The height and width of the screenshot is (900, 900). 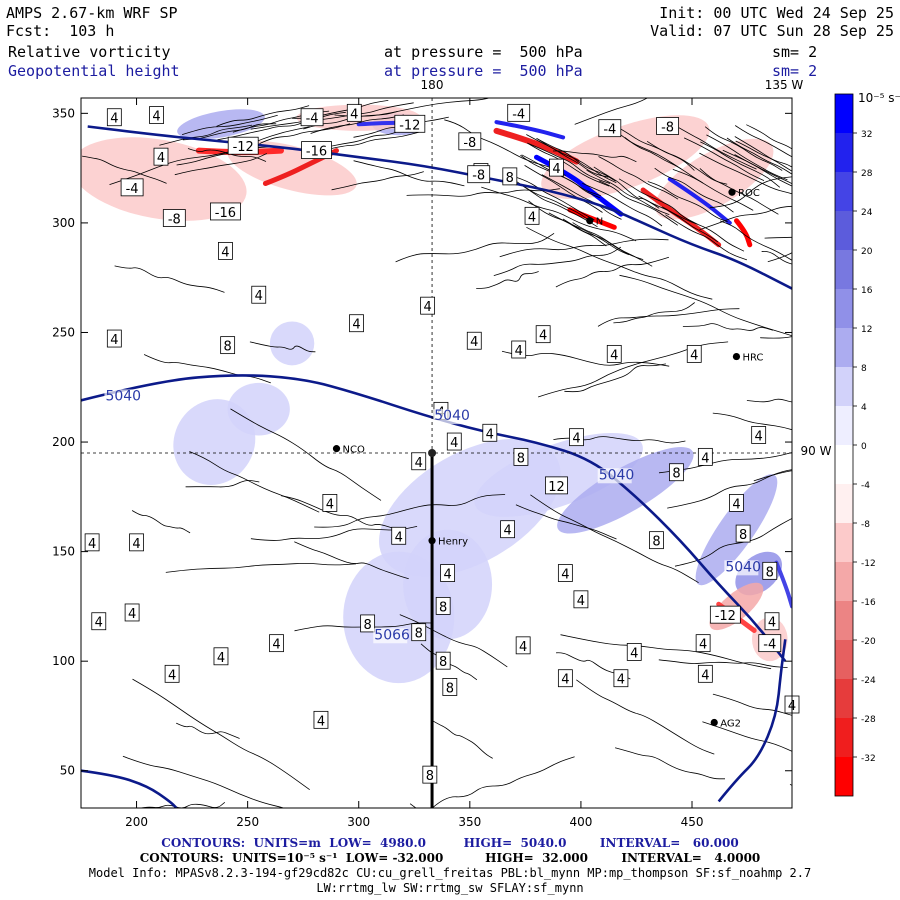 What do you see at coordinates (432, 628) in the screenshot?
I see `cross-section-line` at bounding box center [432, 628].